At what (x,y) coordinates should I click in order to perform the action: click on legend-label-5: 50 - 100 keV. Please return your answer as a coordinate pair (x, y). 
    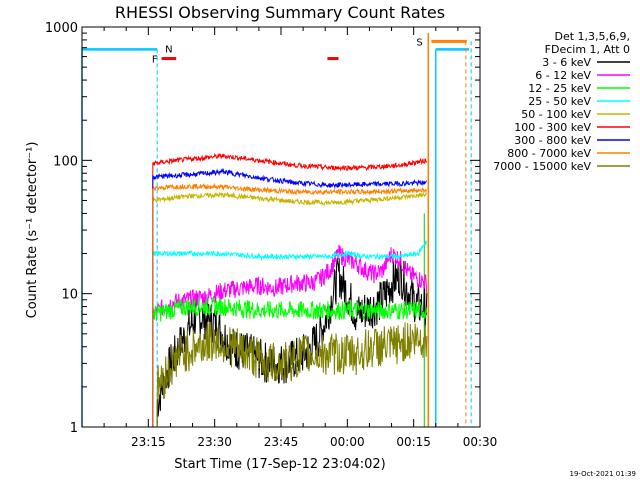
    Looking at the image, I should click on (556, 114).